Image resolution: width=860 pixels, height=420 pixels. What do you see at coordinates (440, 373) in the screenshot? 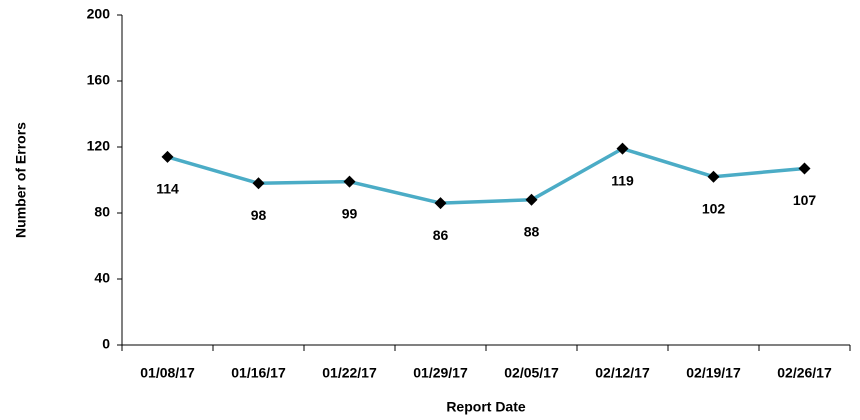
I see `x-tick-label: 01/29/17` at bounding box center [440, 373].